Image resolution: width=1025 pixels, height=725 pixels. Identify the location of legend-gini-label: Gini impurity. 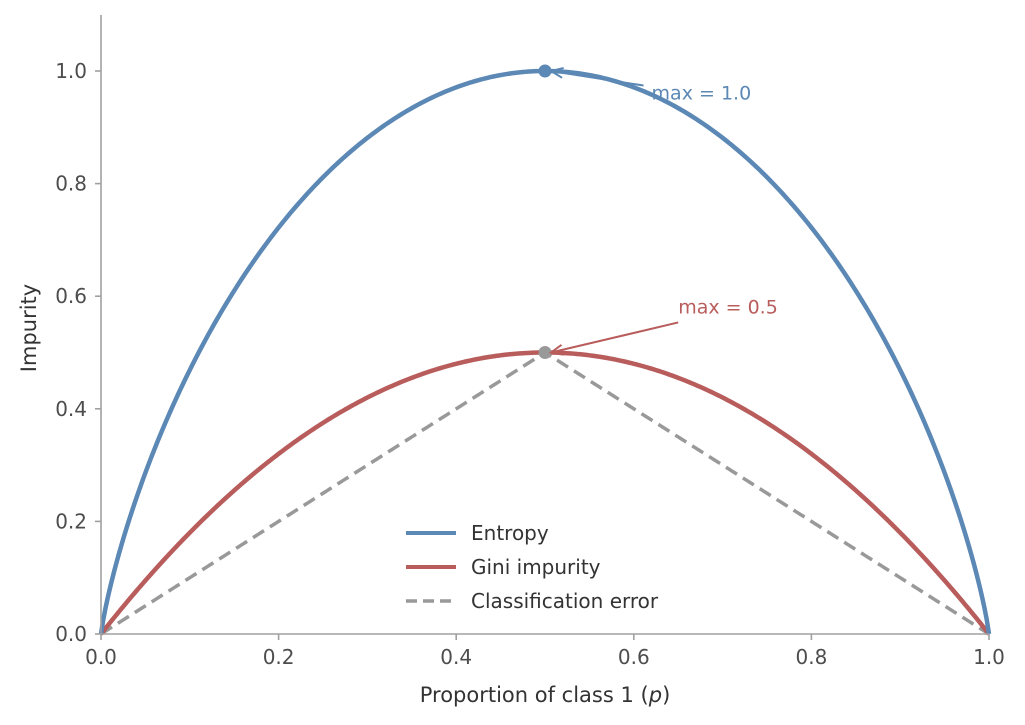
(536, 567).